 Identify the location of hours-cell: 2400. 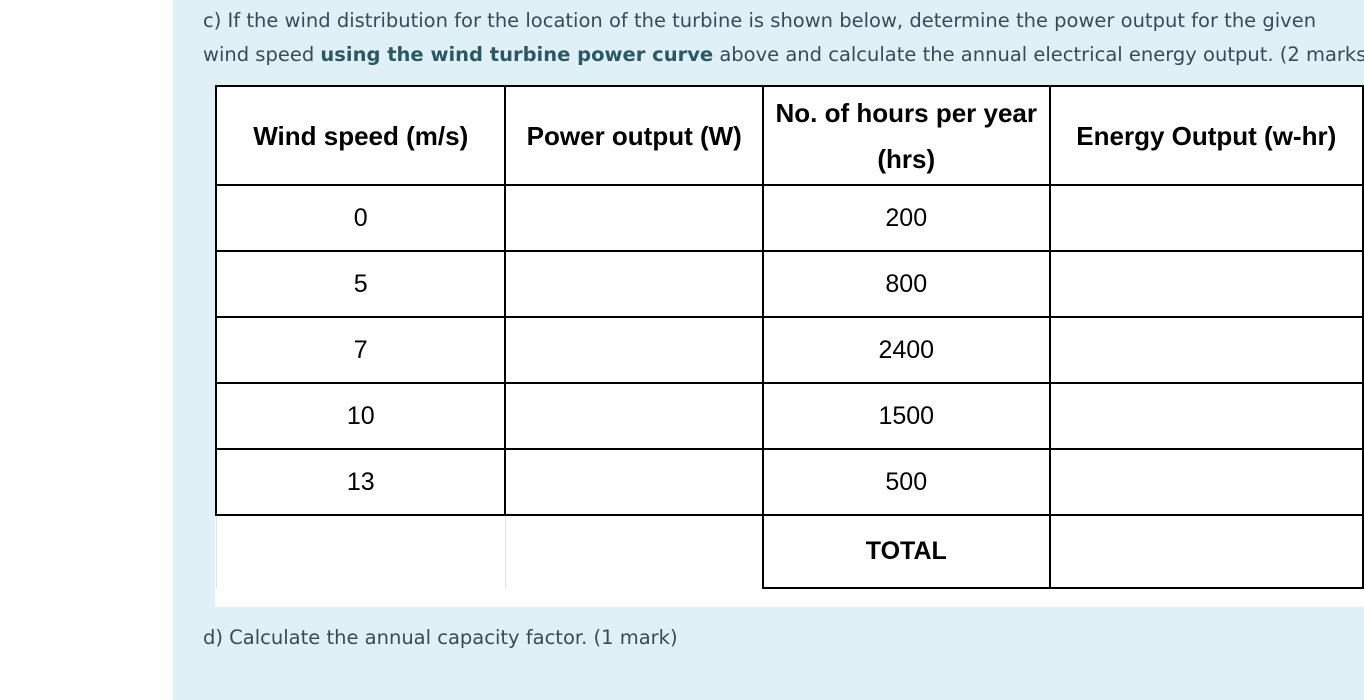
(906, 350).